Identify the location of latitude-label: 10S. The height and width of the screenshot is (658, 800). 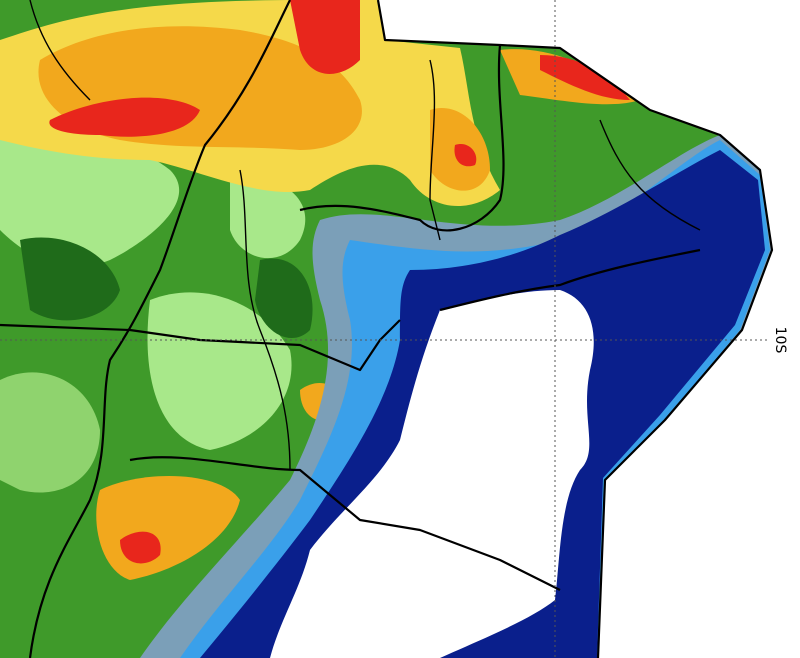
(780, 340).